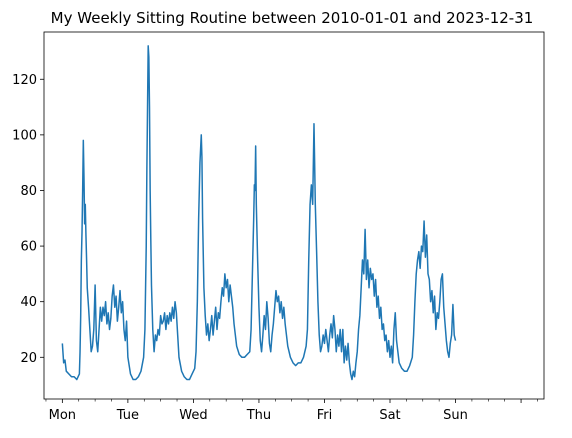 This screenshot has height=438, width=572. What do you see at coordinates (28, 219) in the screenshot?
I see `y-axis: 20 40 60 80 100 120` at bounding box center [28, 219].